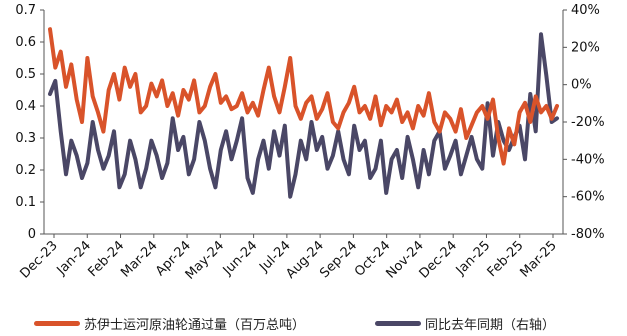 This screenshot has width=627, height=336. Describe the element at coordinates (139, 259) in the screenshot. I see `x-tick-label: Mar-24` at that location.